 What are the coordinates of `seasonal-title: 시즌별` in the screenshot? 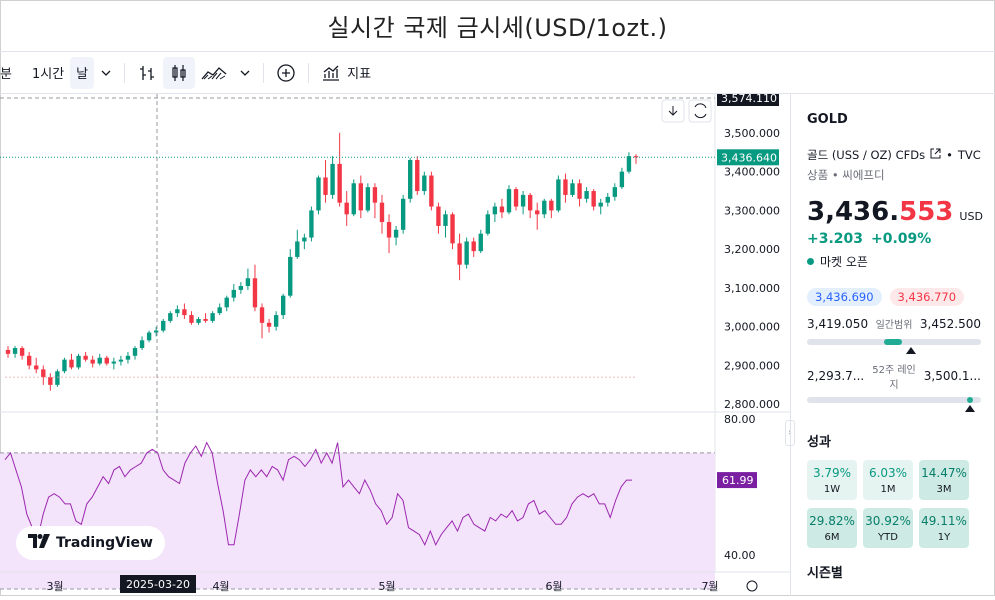 It's located at (825, 573).